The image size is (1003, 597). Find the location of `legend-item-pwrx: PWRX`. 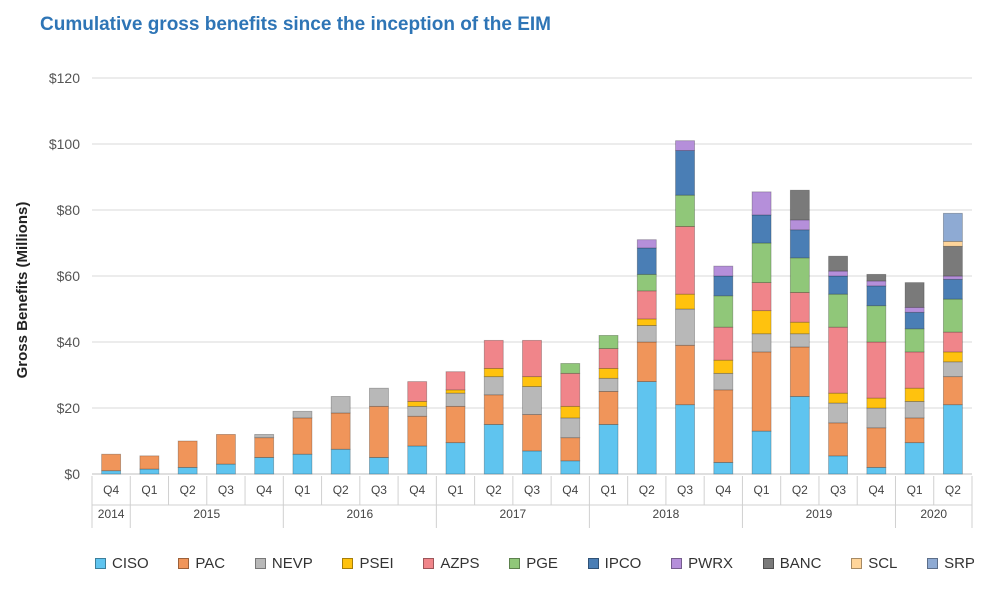

legend-item-pwrx: PWRX is located at coordinates (702, 563).